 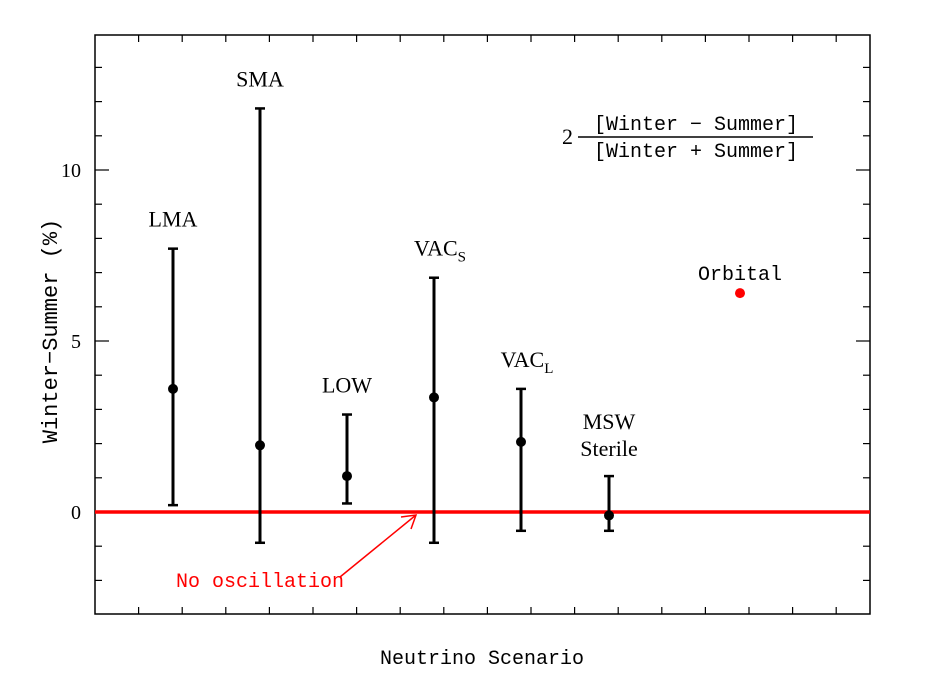 I want to click on orbital-marker, so click(x=740, y=293).